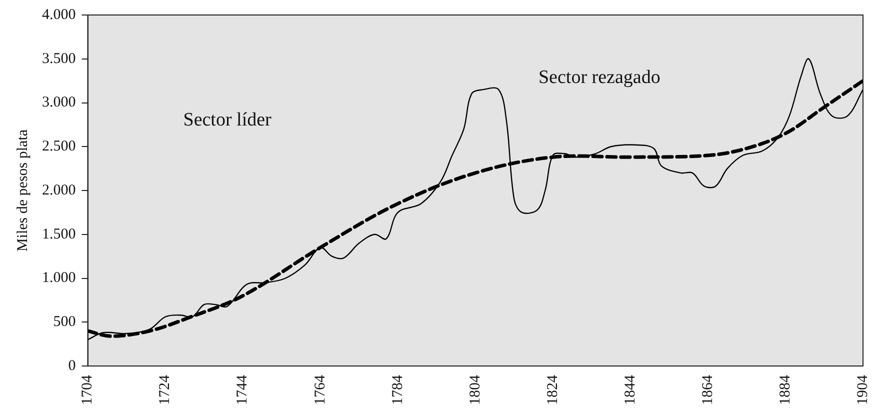  Describe the element at coordinates (88, 389) in the screenshot. I see `x-tick-label: 1704` at that location.